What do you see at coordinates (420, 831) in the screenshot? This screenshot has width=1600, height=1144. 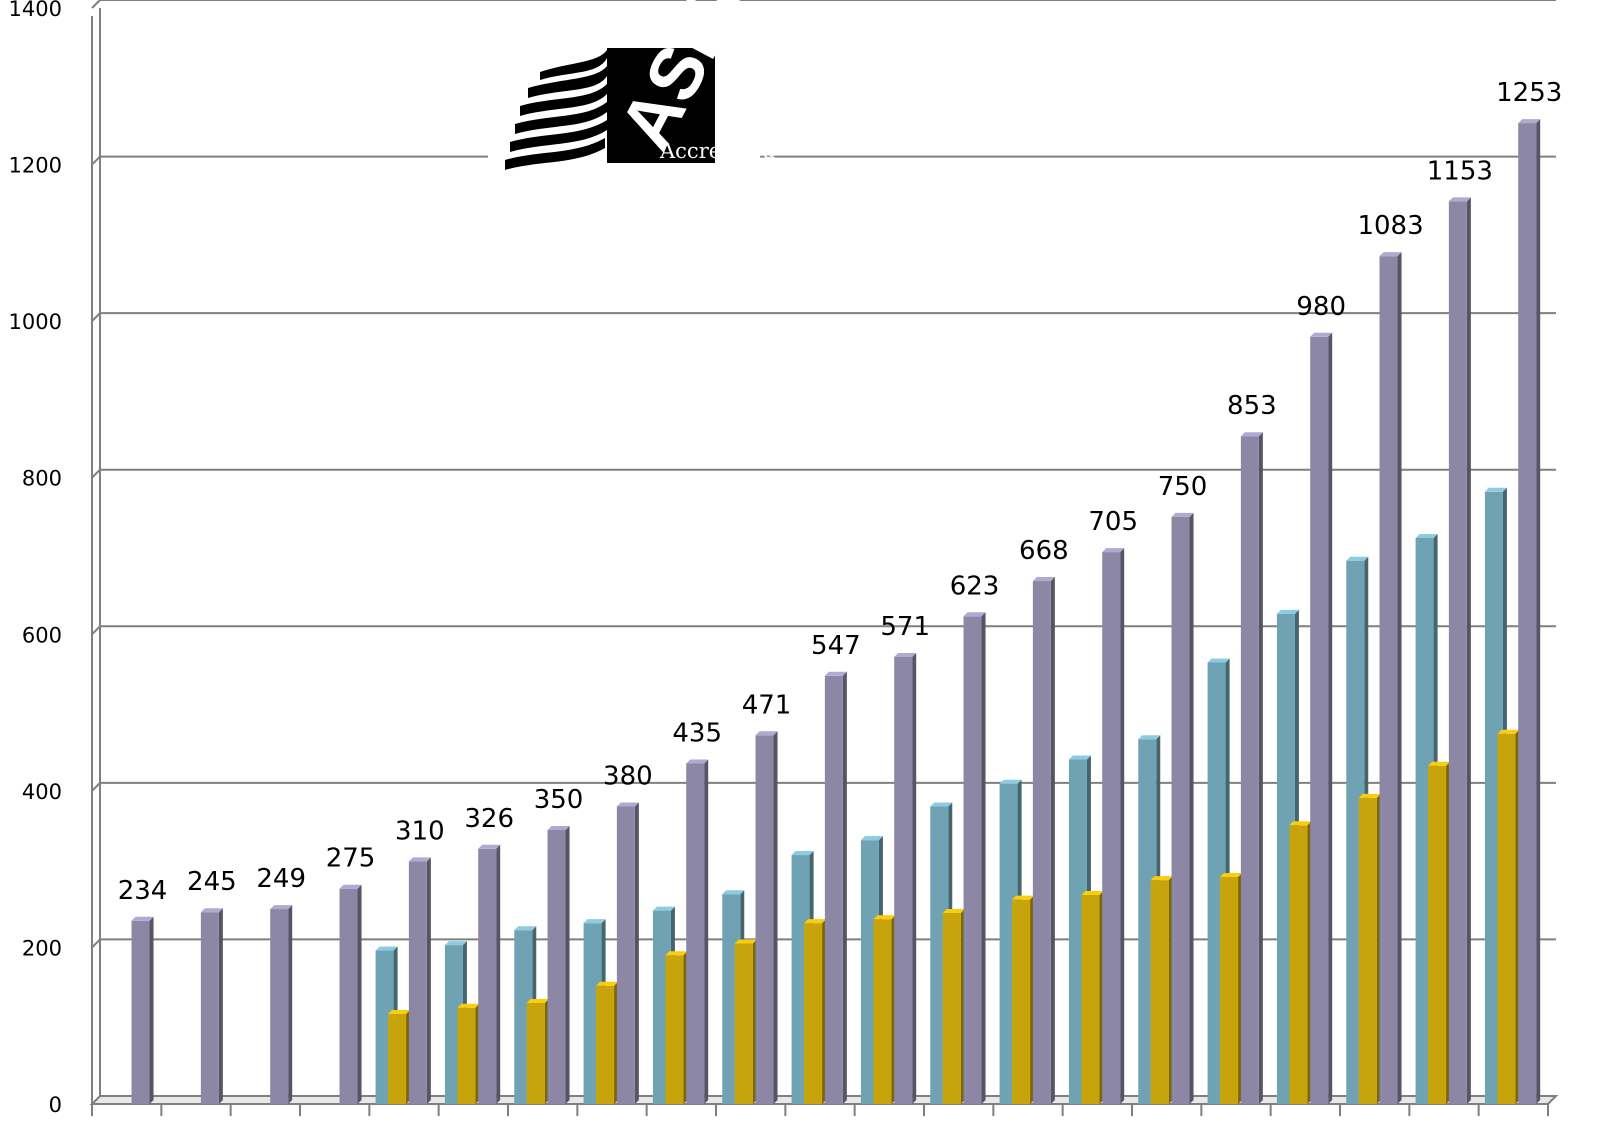 I see `data-label: 310` at bounding box center [420, 831].